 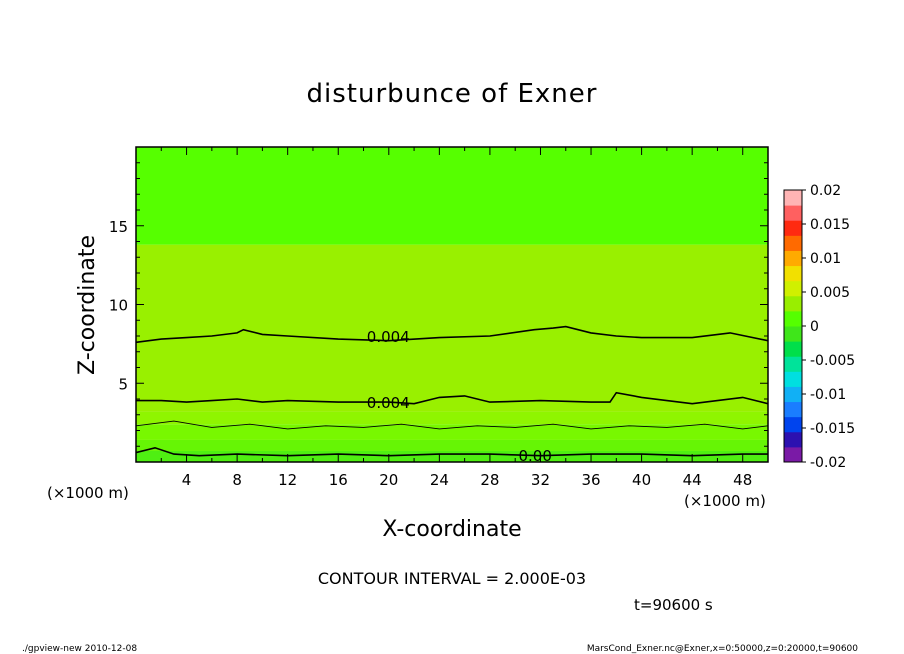 I want to click on contour-label: 0.00, so click(x=534, y=456).